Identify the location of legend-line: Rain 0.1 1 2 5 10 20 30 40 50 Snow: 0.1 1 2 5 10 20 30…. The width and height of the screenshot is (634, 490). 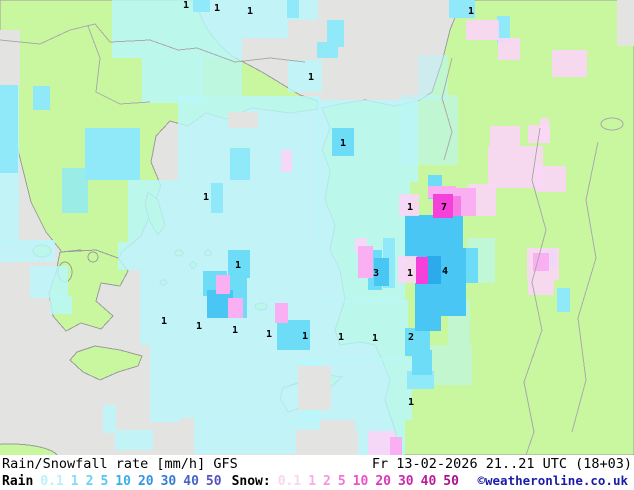
(317, 480).